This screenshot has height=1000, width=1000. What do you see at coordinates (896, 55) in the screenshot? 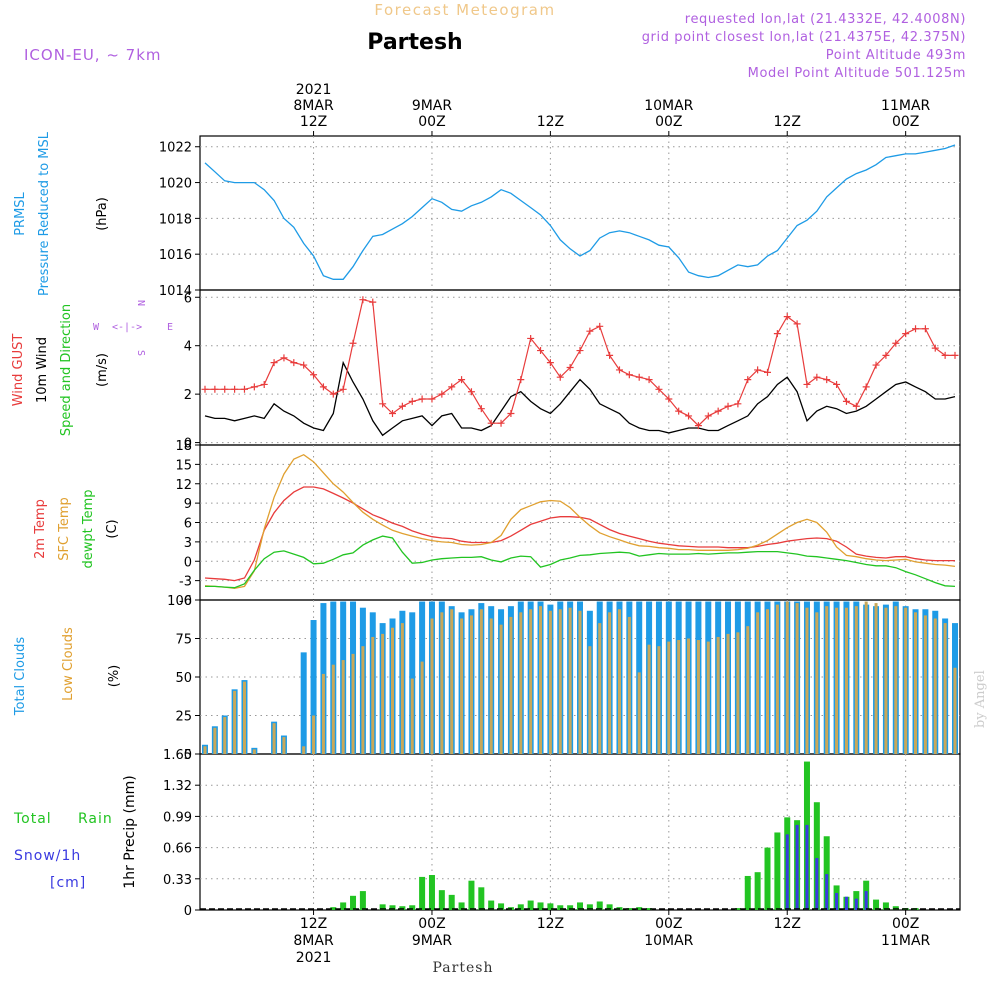
I see `point-altitude: Point Altitude 493m` at bounding box center [896, 55].